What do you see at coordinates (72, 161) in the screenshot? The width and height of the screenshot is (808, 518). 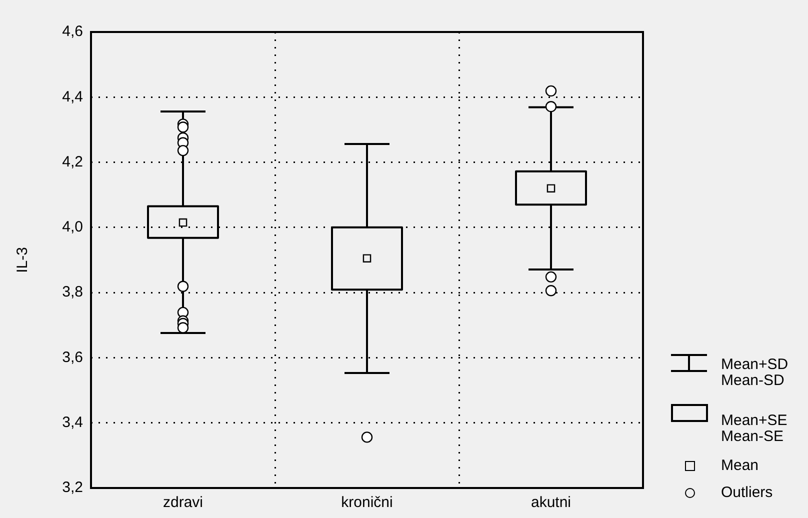 I see `y-tick-label: 4,2` at bounding box center [72, 161].